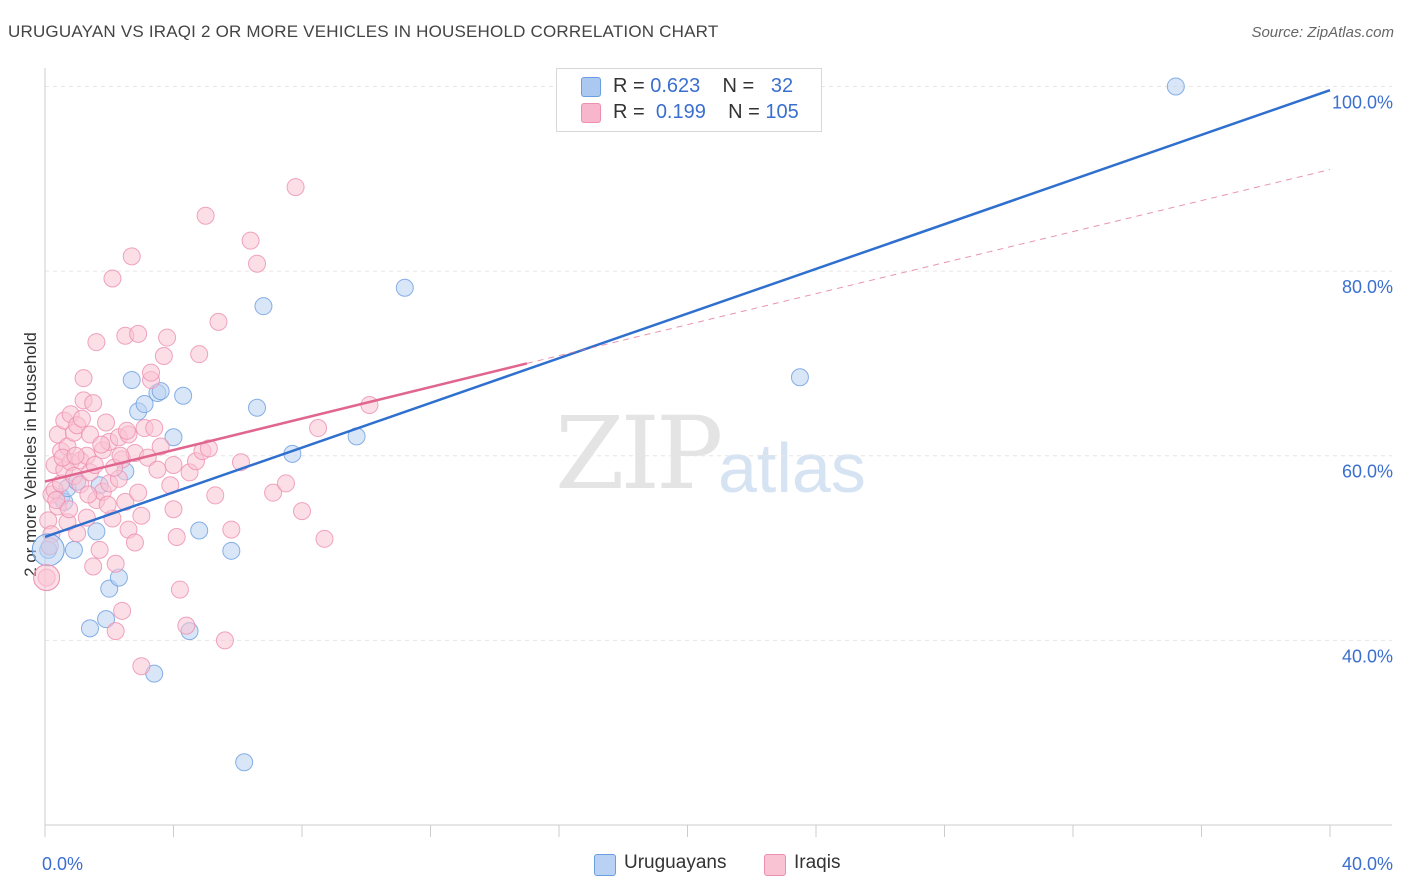 Image resolution: width=1406 pixels, height=892 pixels. I want to click on x-tick-label: 0.0%, so click(62, 864).